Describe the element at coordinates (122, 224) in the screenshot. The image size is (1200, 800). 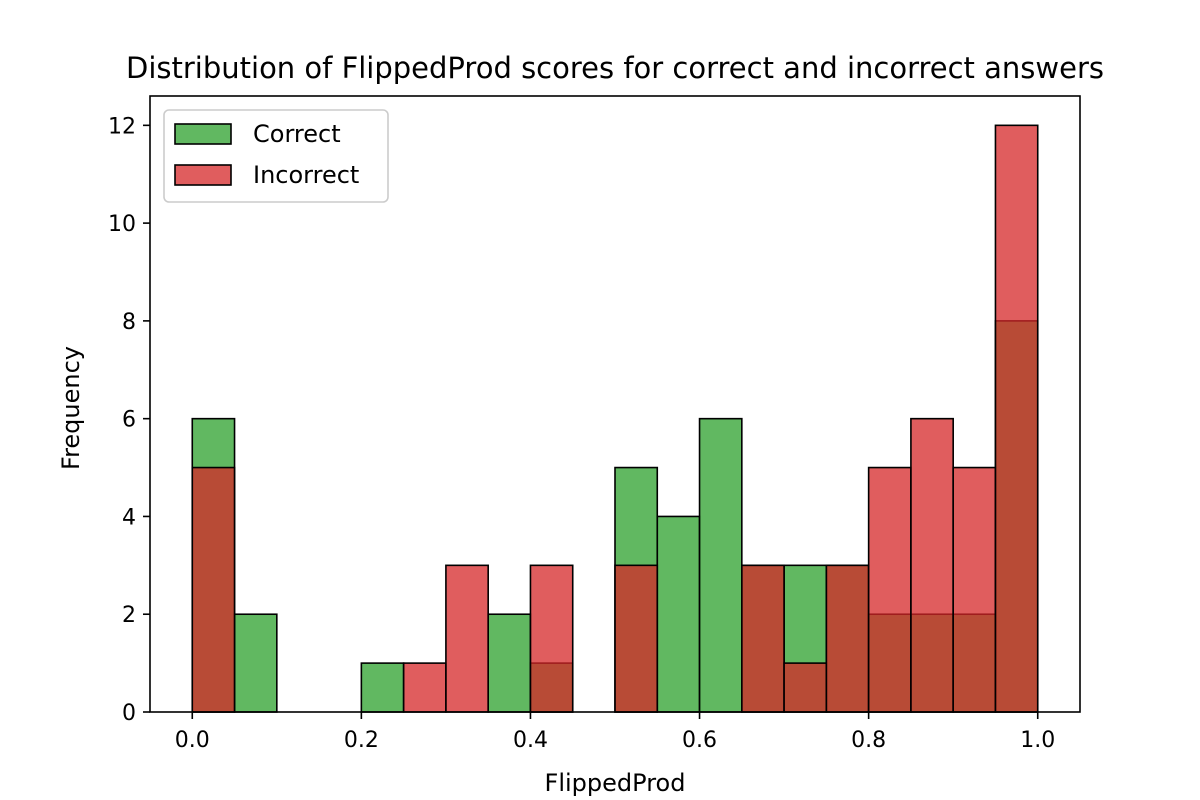
I see `y-tick-label: 10` at that location.